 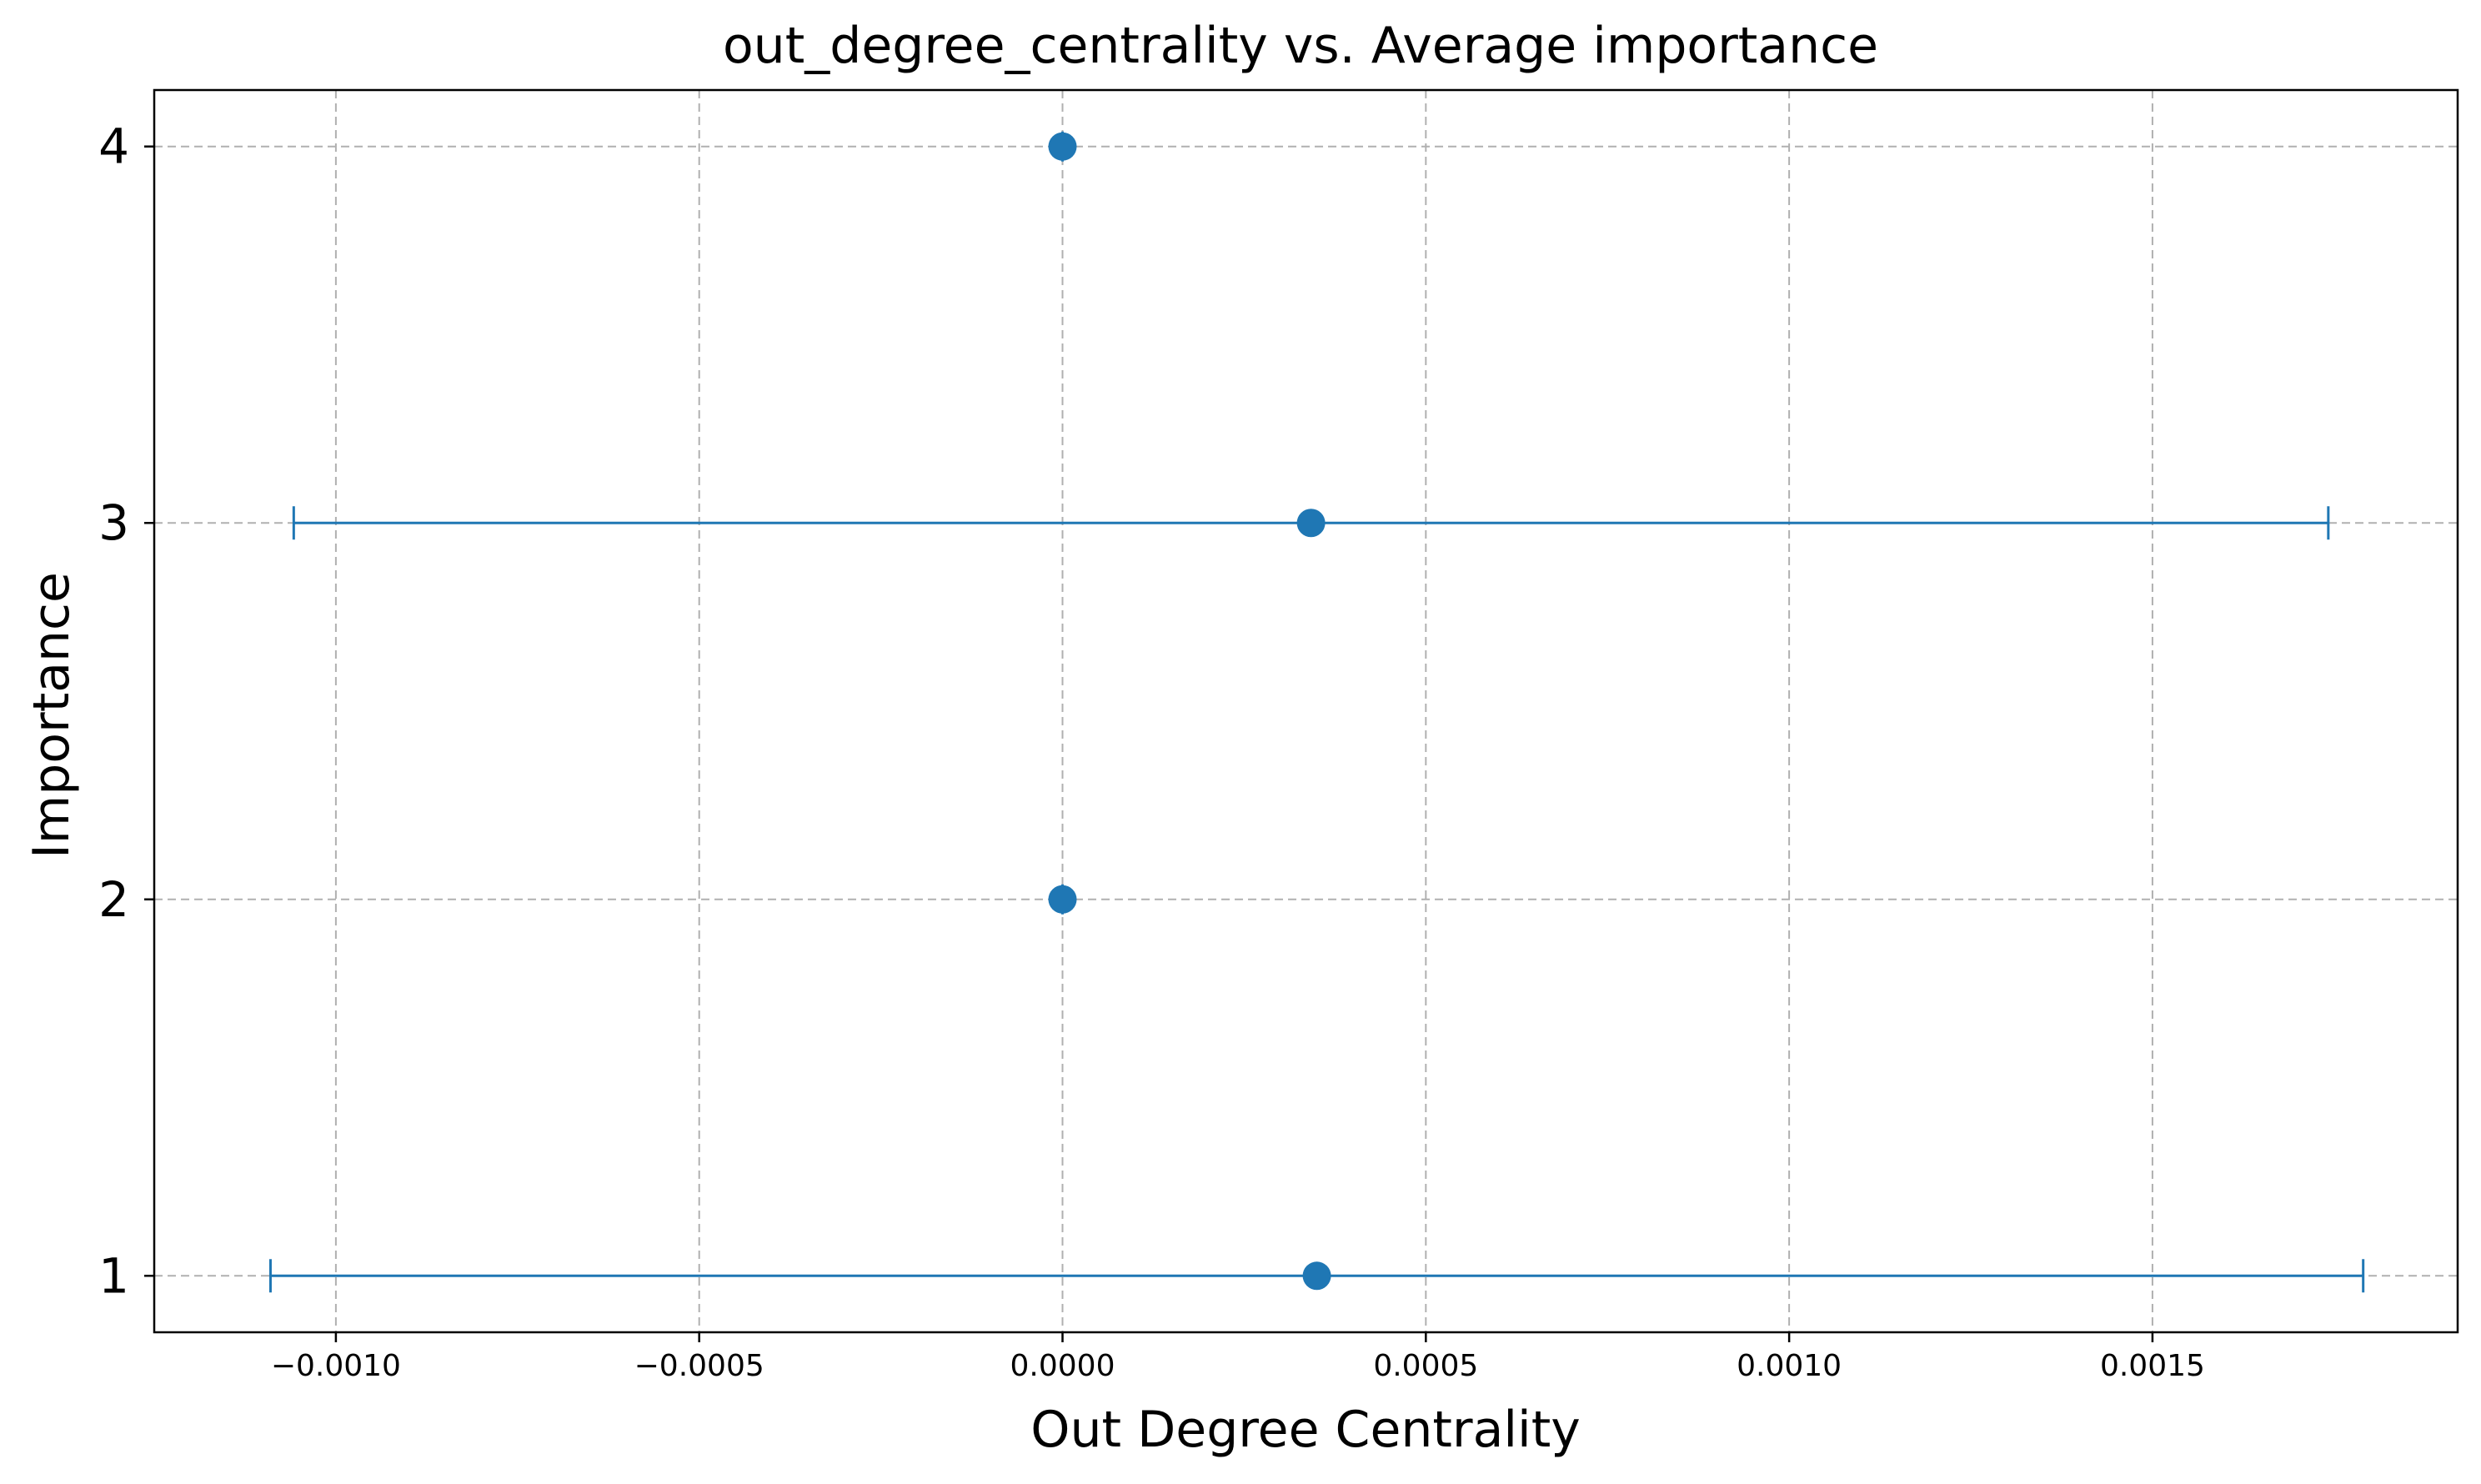 What do you see at coordinates (1425, 1366) in the screenshot?
I see `x-tick-label: 0.0005` at bounding box center [1425, 1366].